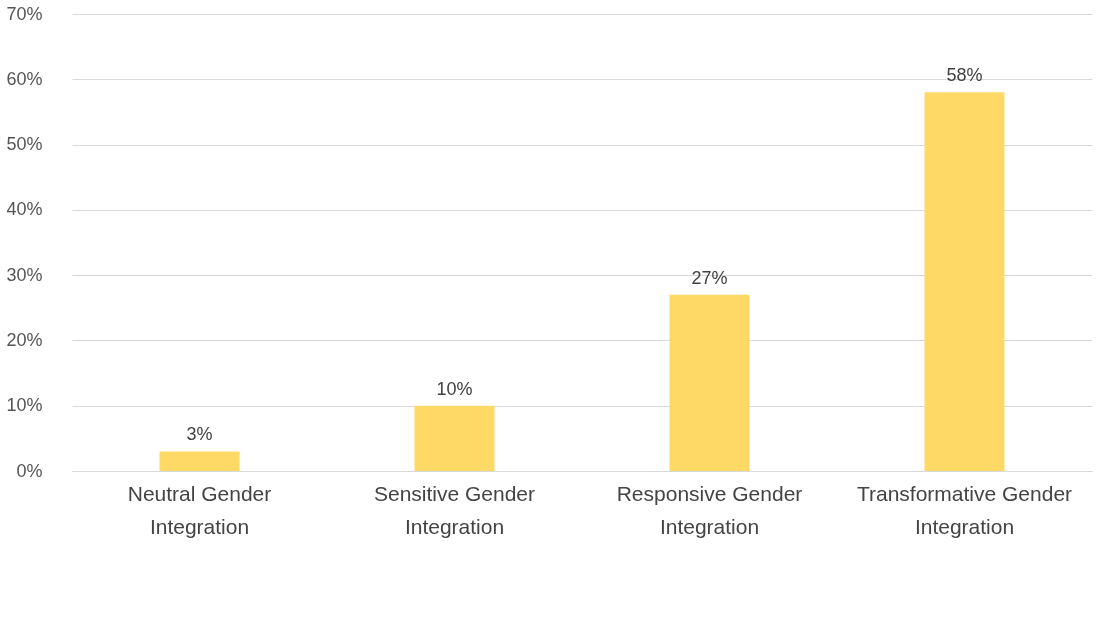 The height and width of the screenshot is (617, 1102). I want to click on y-tick-label: 60%, so click(24, 78).